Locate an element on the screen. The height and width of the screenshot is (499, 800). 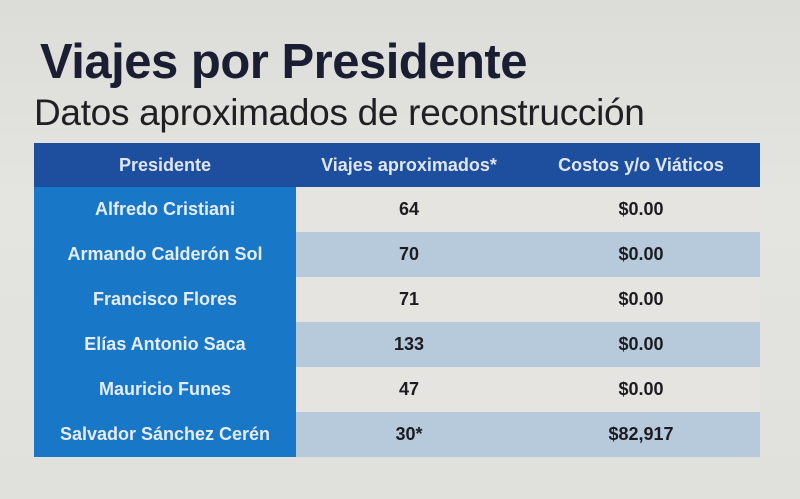
trips-value: 70 is located at coordinates (409, 254).